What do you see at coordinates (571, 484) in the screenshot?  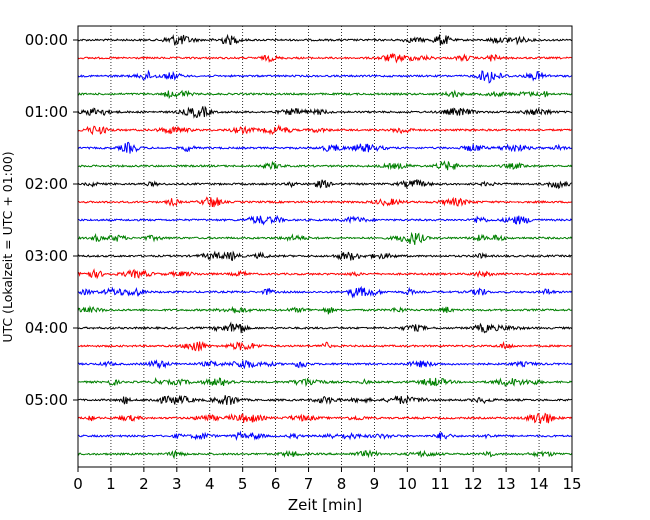 I see `x-tick-label: 15` at bounding box center [571, 484].